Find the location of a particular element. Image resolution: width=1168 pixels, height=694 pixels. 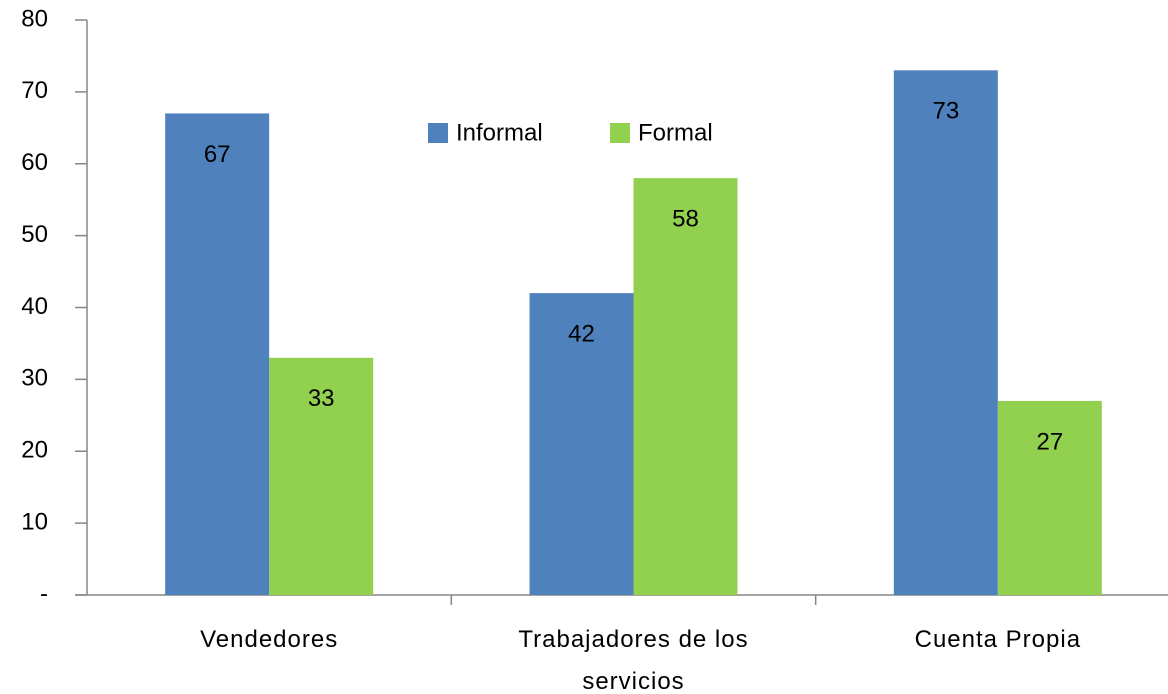

data-label: 67 is located at coordinates (217, 154).